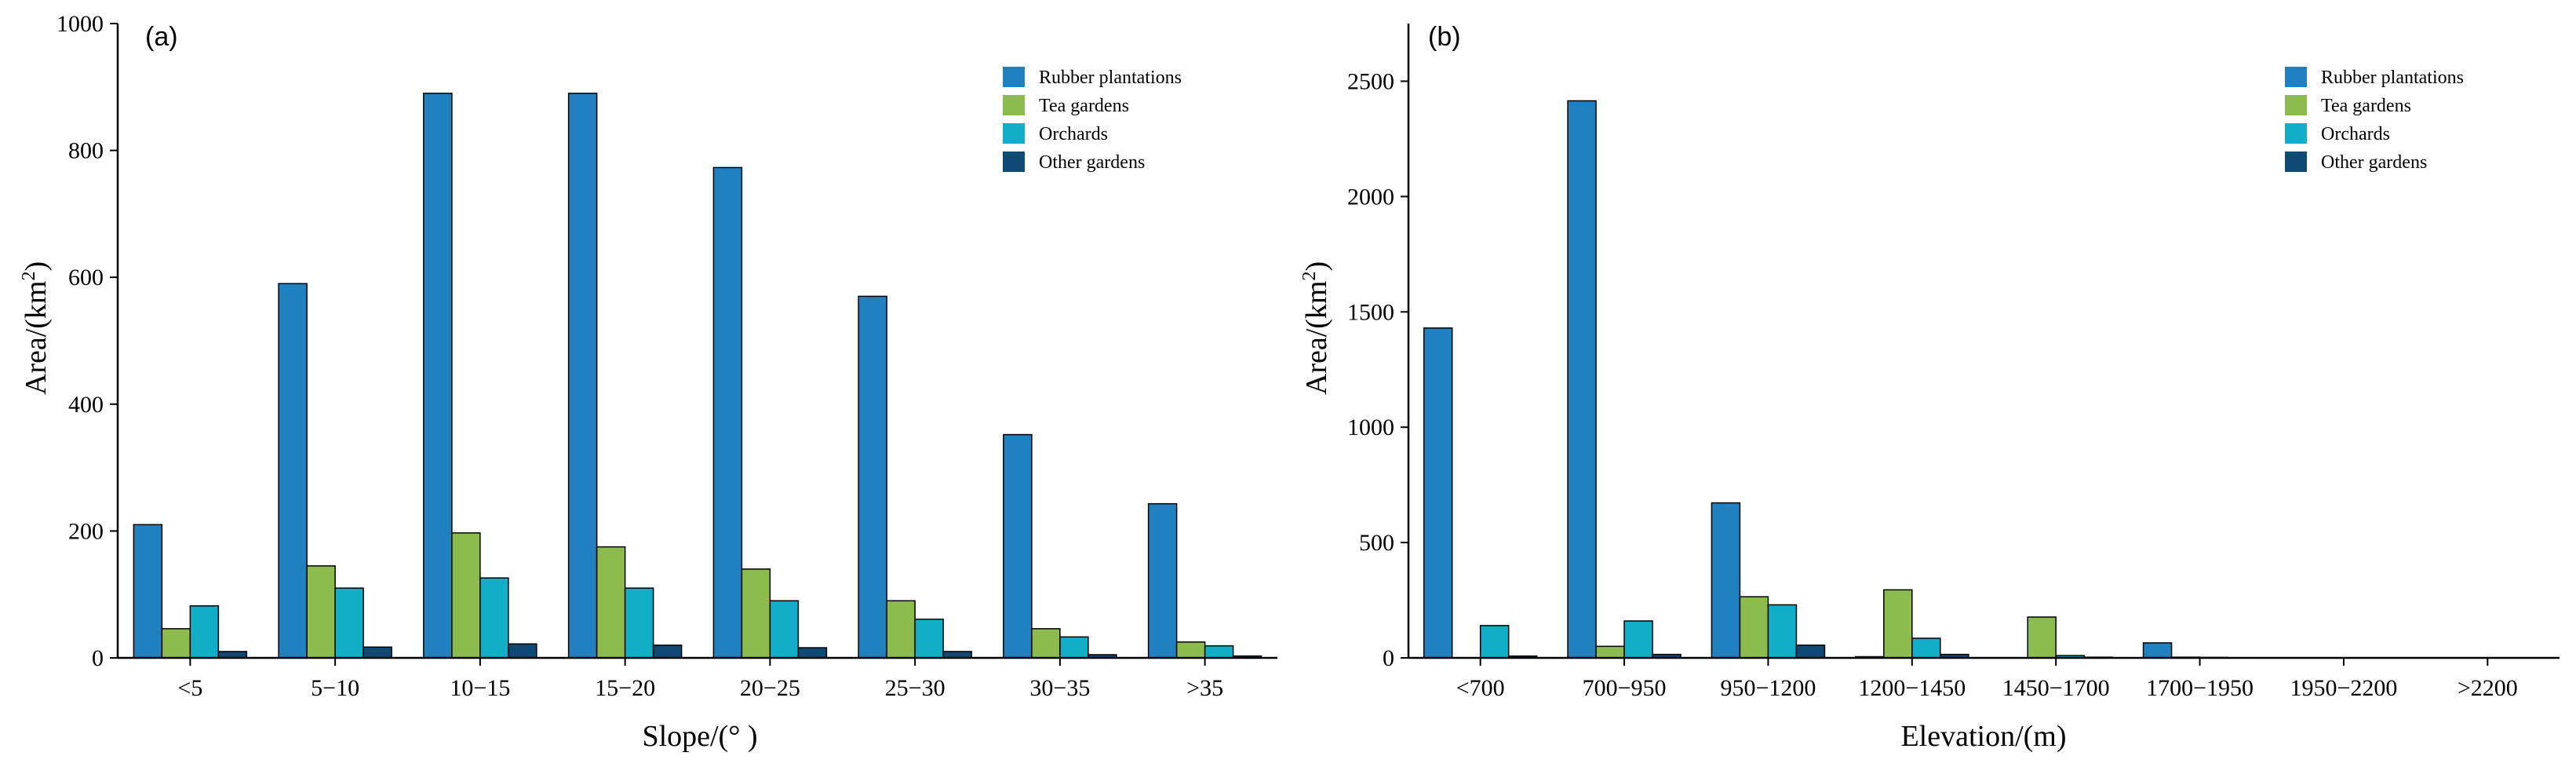  I want to click on x-tick-label: <5, so click(189, 688).